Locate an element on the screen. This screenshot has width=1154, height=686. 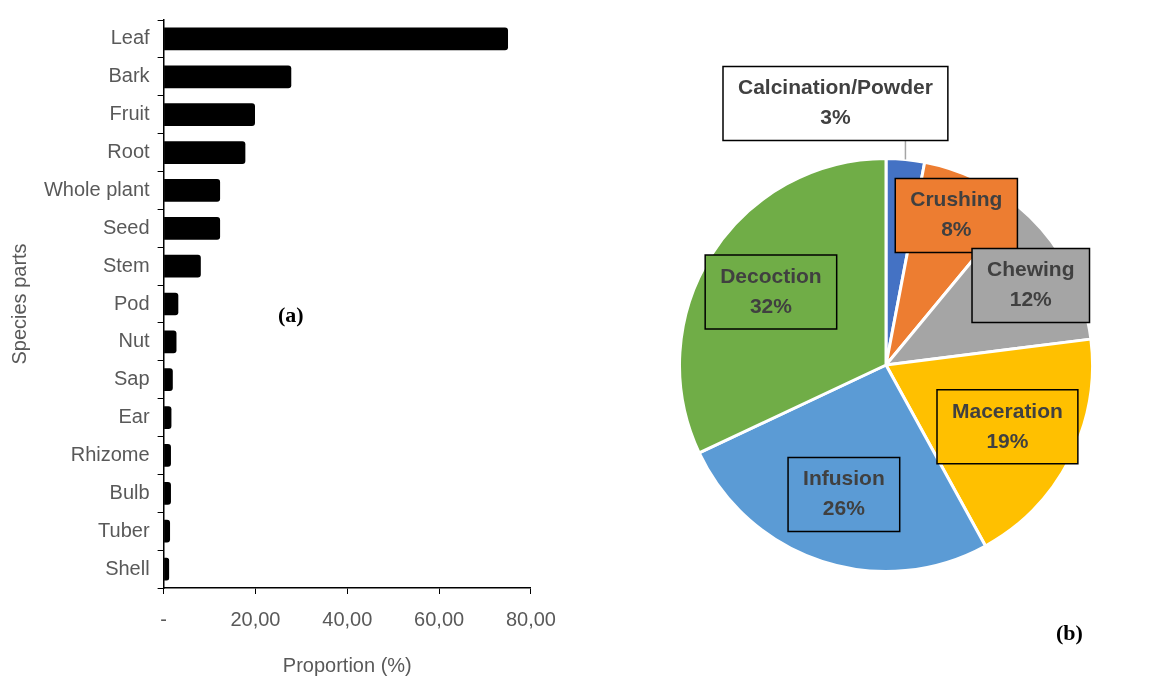
data-label: 12% is located at coordinates (1031, 299).